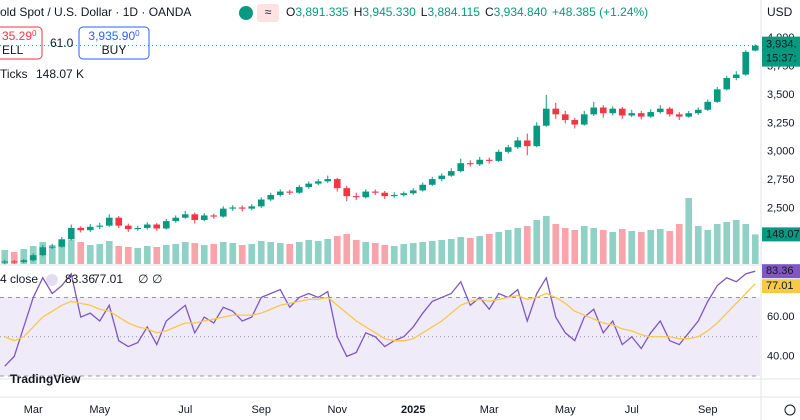 The image size is (800, 420). Describe the element at coordinates (114, 36) in the screenshot. I see `buy-price: 3,935.900` at that location.